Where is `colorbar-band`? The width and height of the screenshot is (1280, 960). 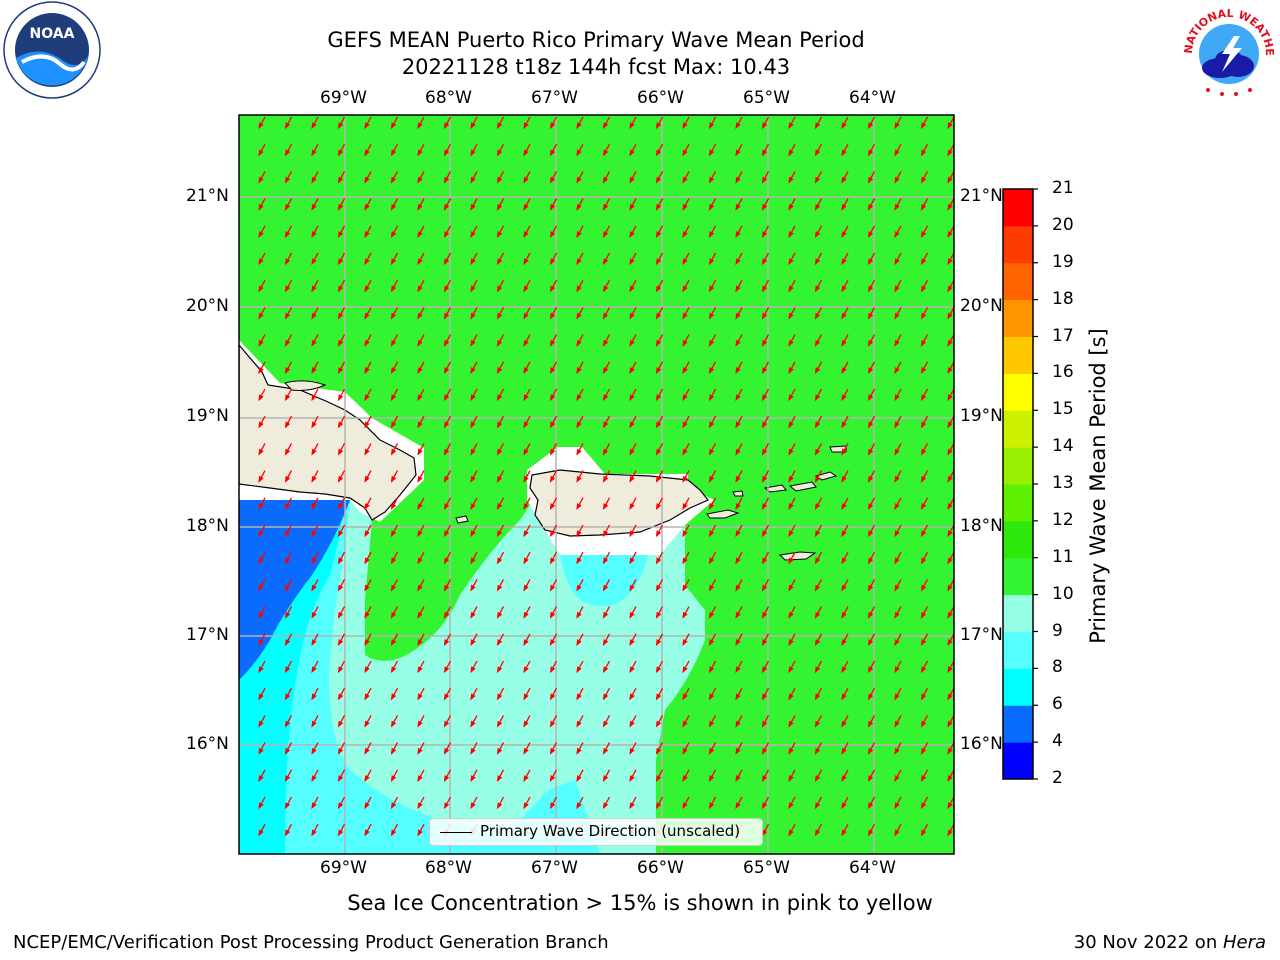
colorbar-band is located at coordinates (1018, 613).